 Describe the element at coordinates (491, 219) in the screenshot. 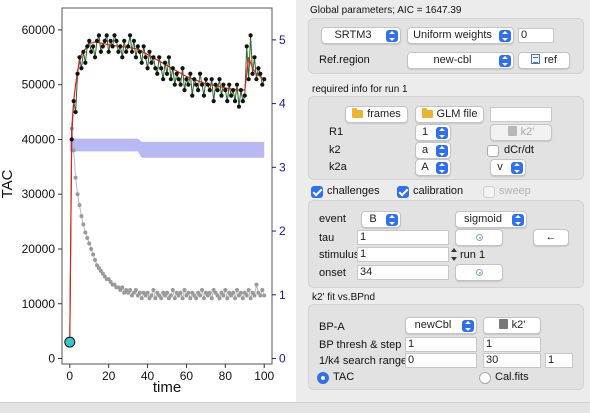

I see `sigmoid-popup: sigmoid` at that location.